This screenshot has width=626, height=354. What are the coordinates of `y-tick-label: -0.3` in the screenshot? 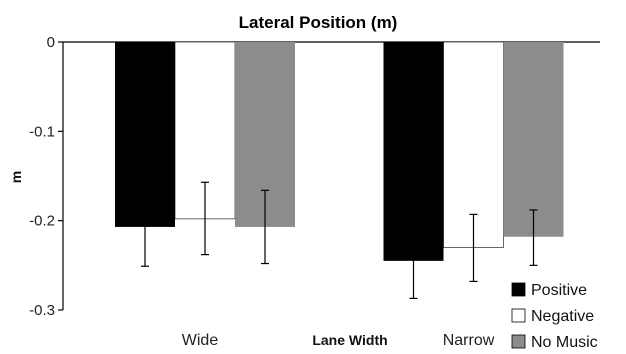 It's located at (42, 310).